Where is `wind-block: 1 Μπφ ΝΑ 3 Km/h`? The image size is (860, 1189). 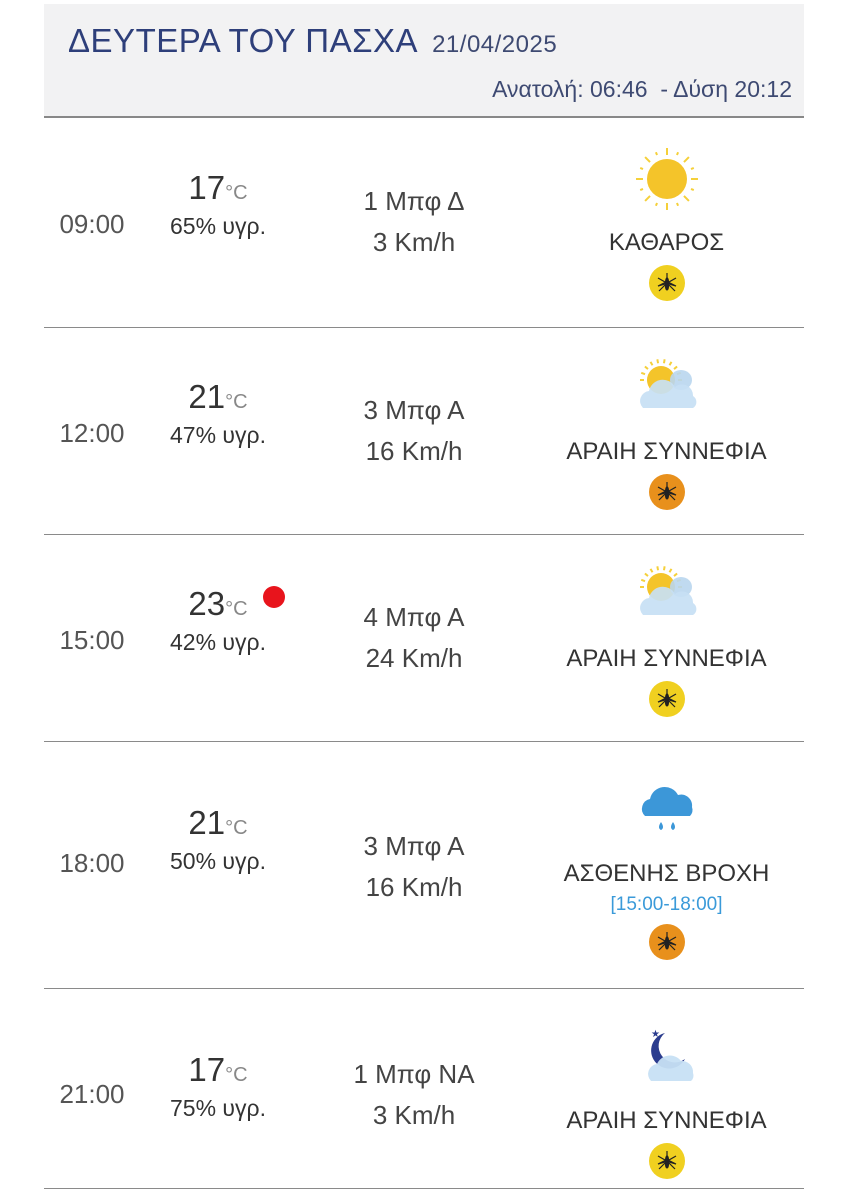
wind-block: 1 Μπφ ΝΑ 3 Km/h is located at coordinates (414, 1095).